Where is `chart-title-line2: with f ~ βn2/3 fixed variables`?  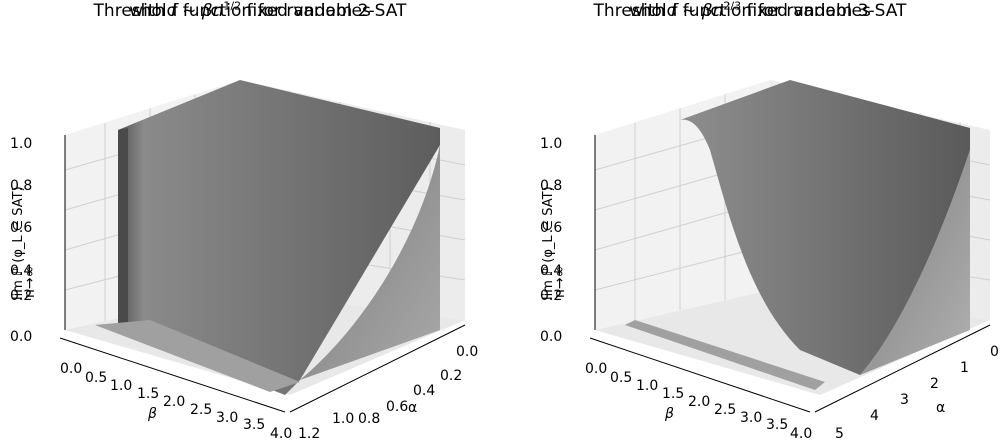
chart-title-line2: with f ~ βn2/3 fixed variables is located at coordinates (750, 10).